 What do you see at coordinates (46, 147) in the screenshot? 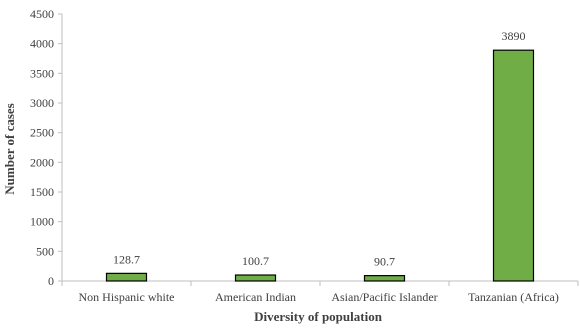
I see `y-axis: 0 500 1000 1500 2000 2500 3000 3500 4000 4500` at bounding box center [46, 147].